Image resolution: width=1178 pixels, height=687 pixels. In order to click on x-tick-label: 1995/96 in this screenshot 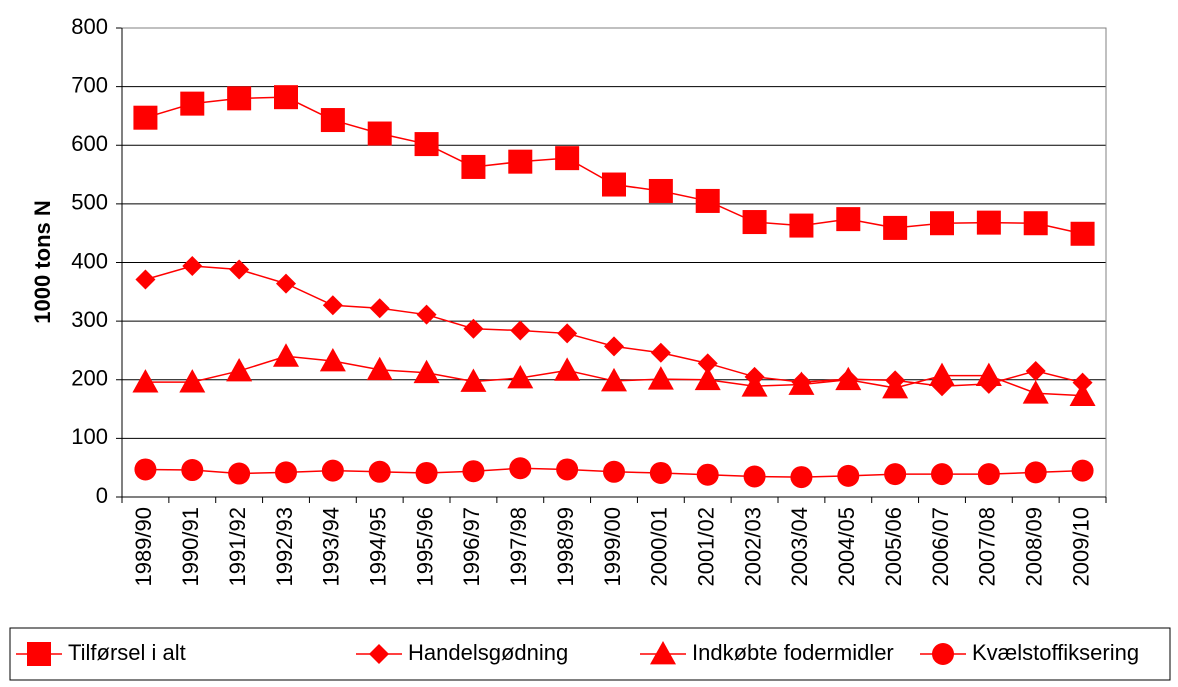, I will do `click(424, 547)`.